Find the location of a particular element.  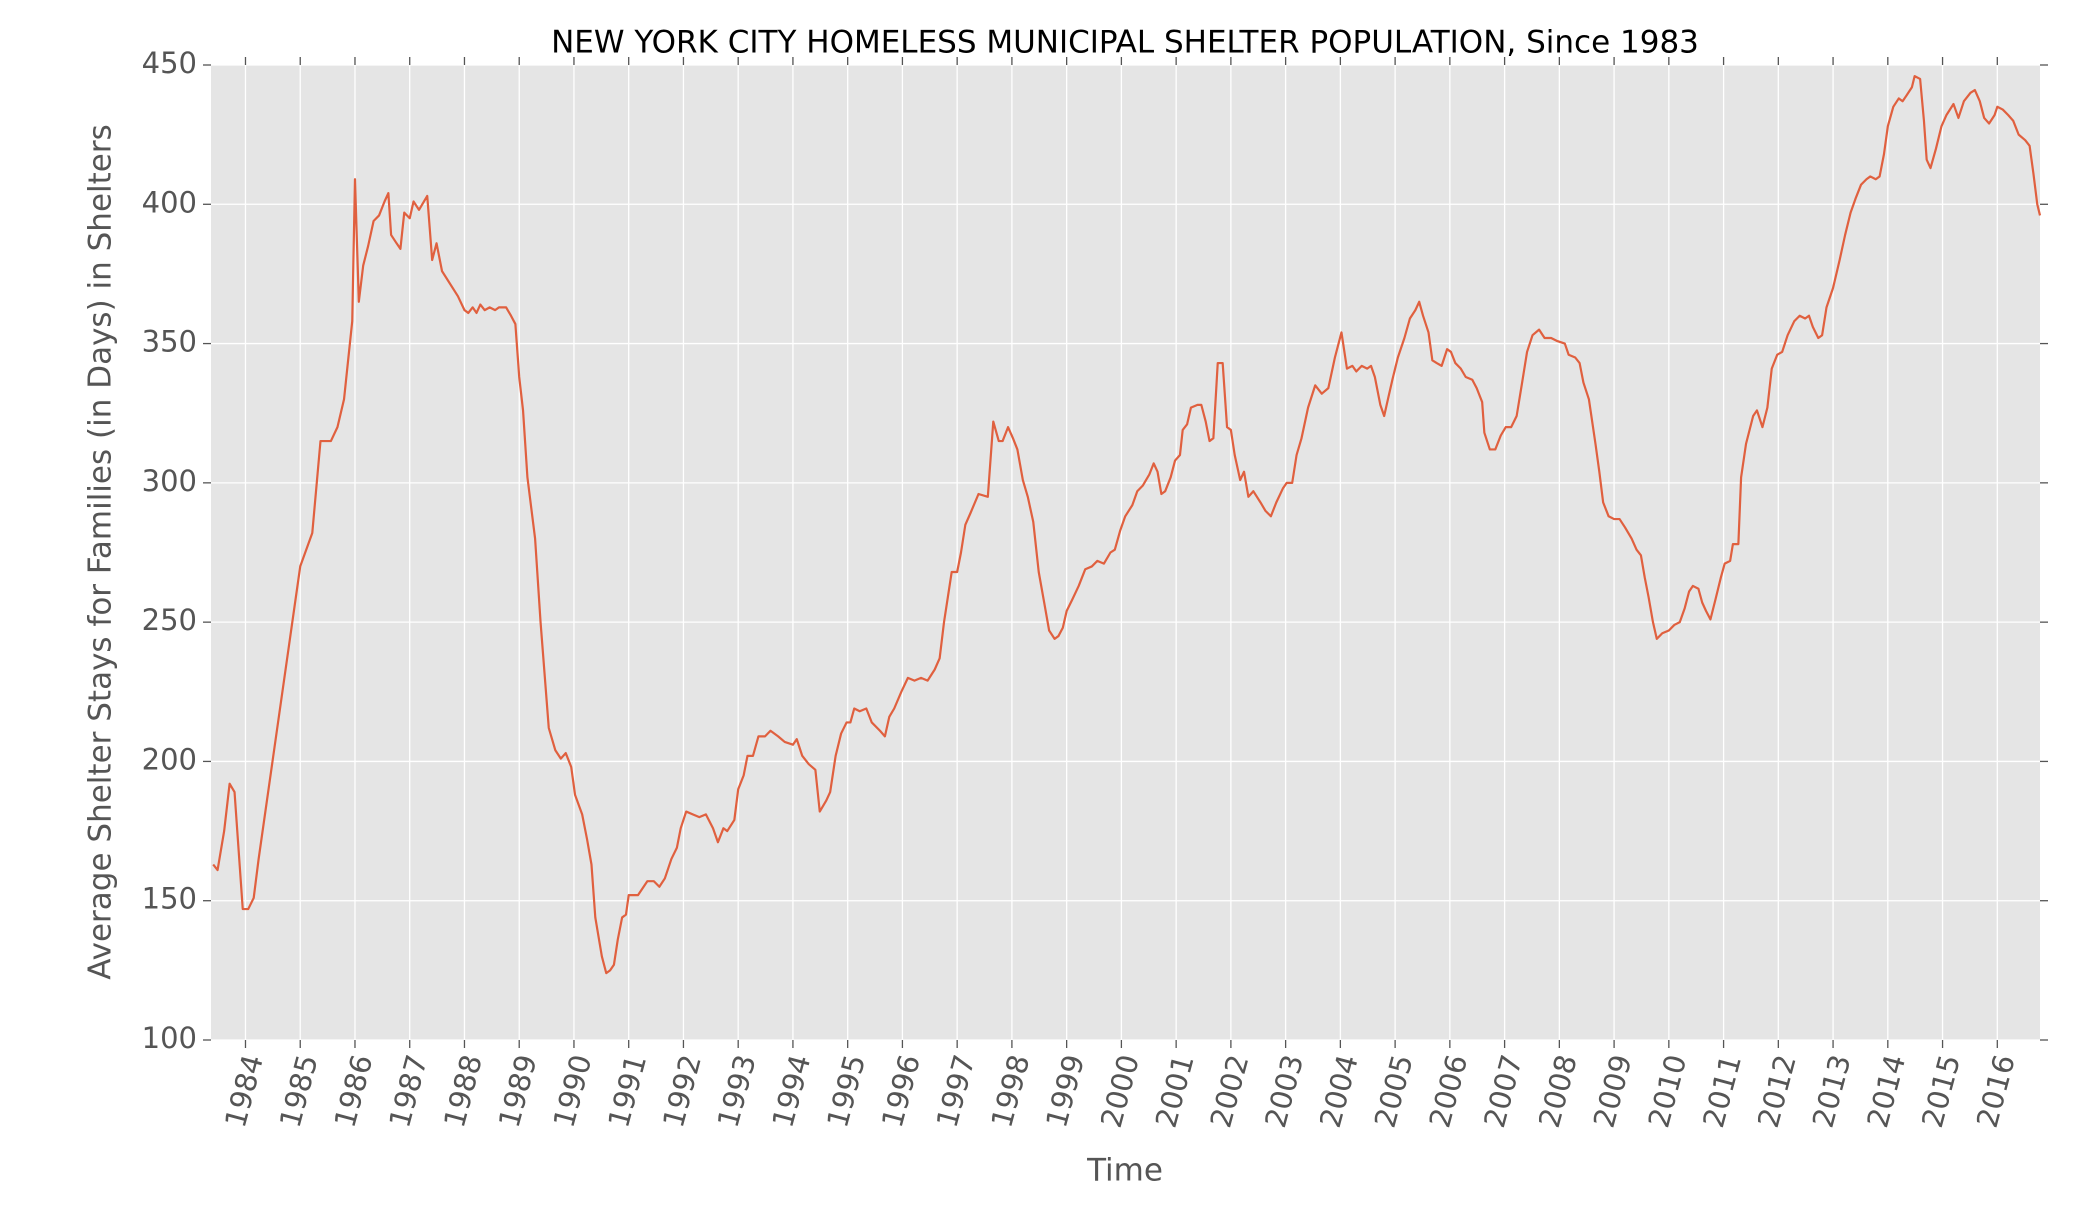

y-tick-label: 400 is located at coordinates (169, 202).